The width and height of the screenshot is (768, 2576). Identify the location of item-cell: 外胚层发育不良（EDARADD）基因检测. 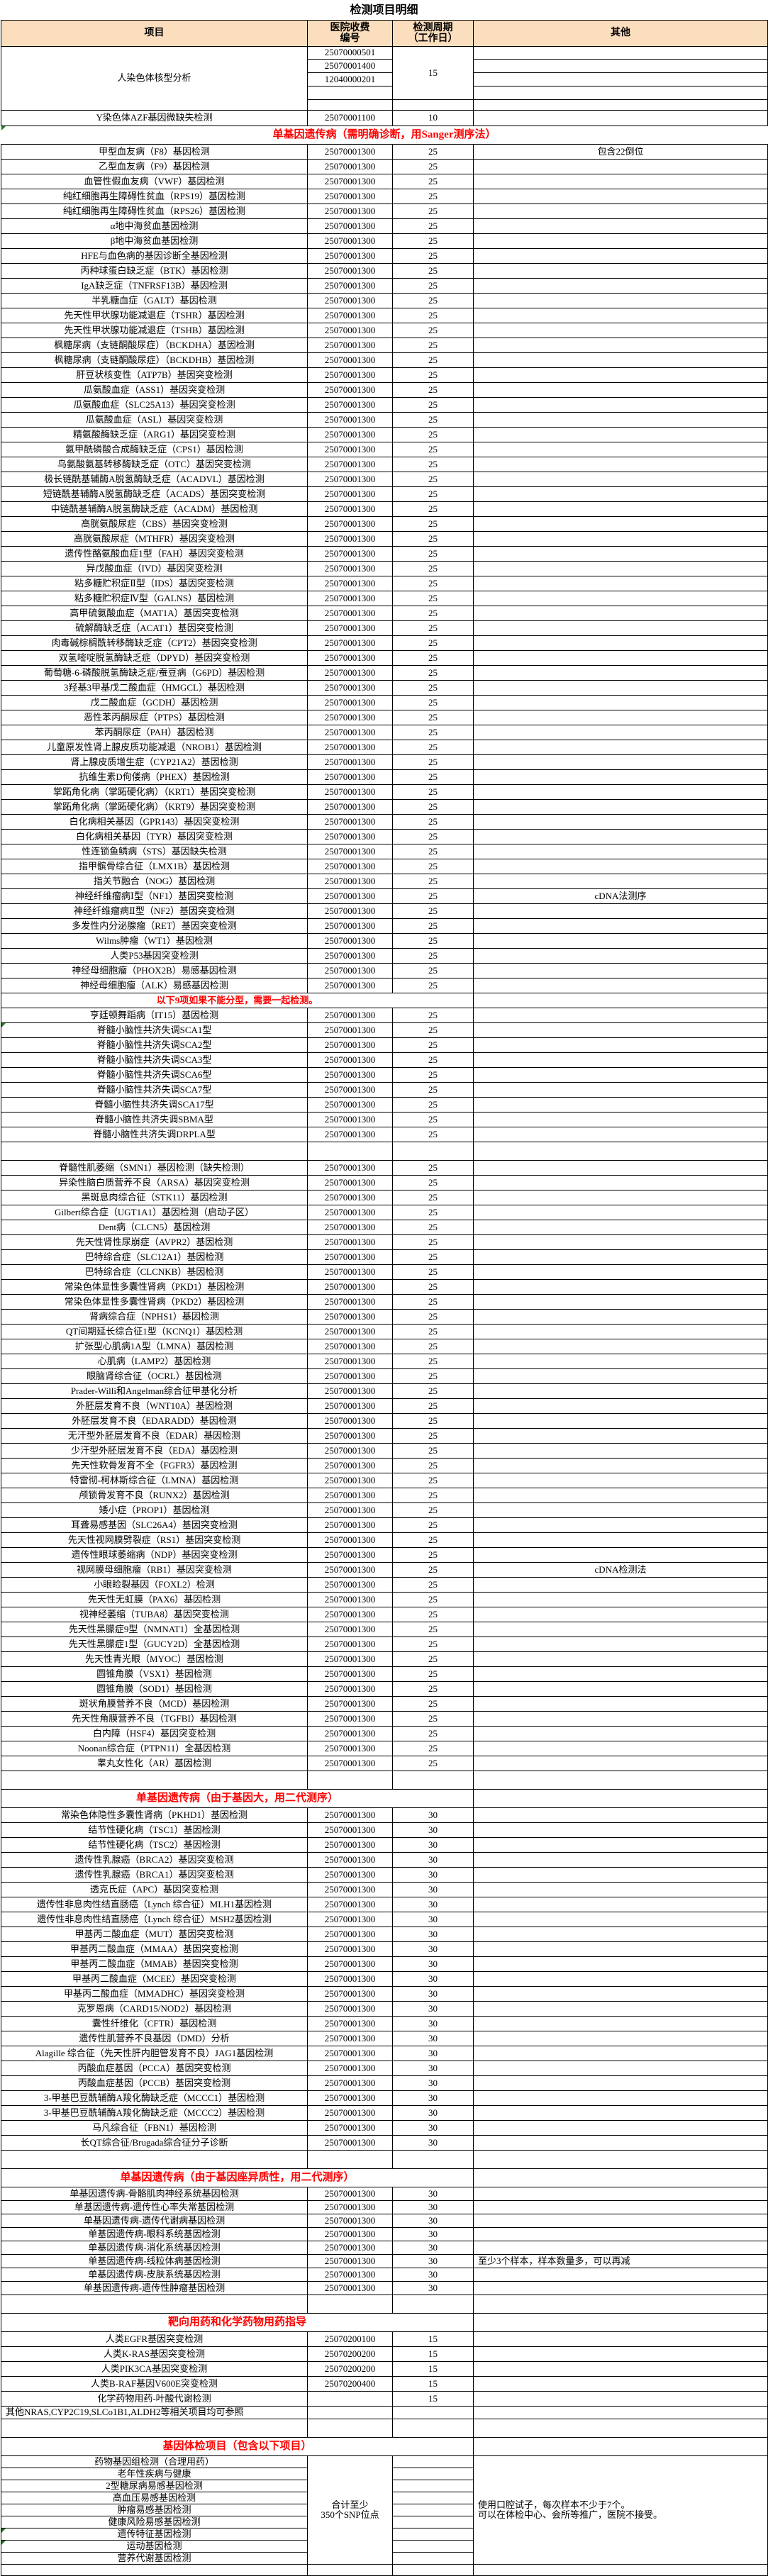
(154, 1421).